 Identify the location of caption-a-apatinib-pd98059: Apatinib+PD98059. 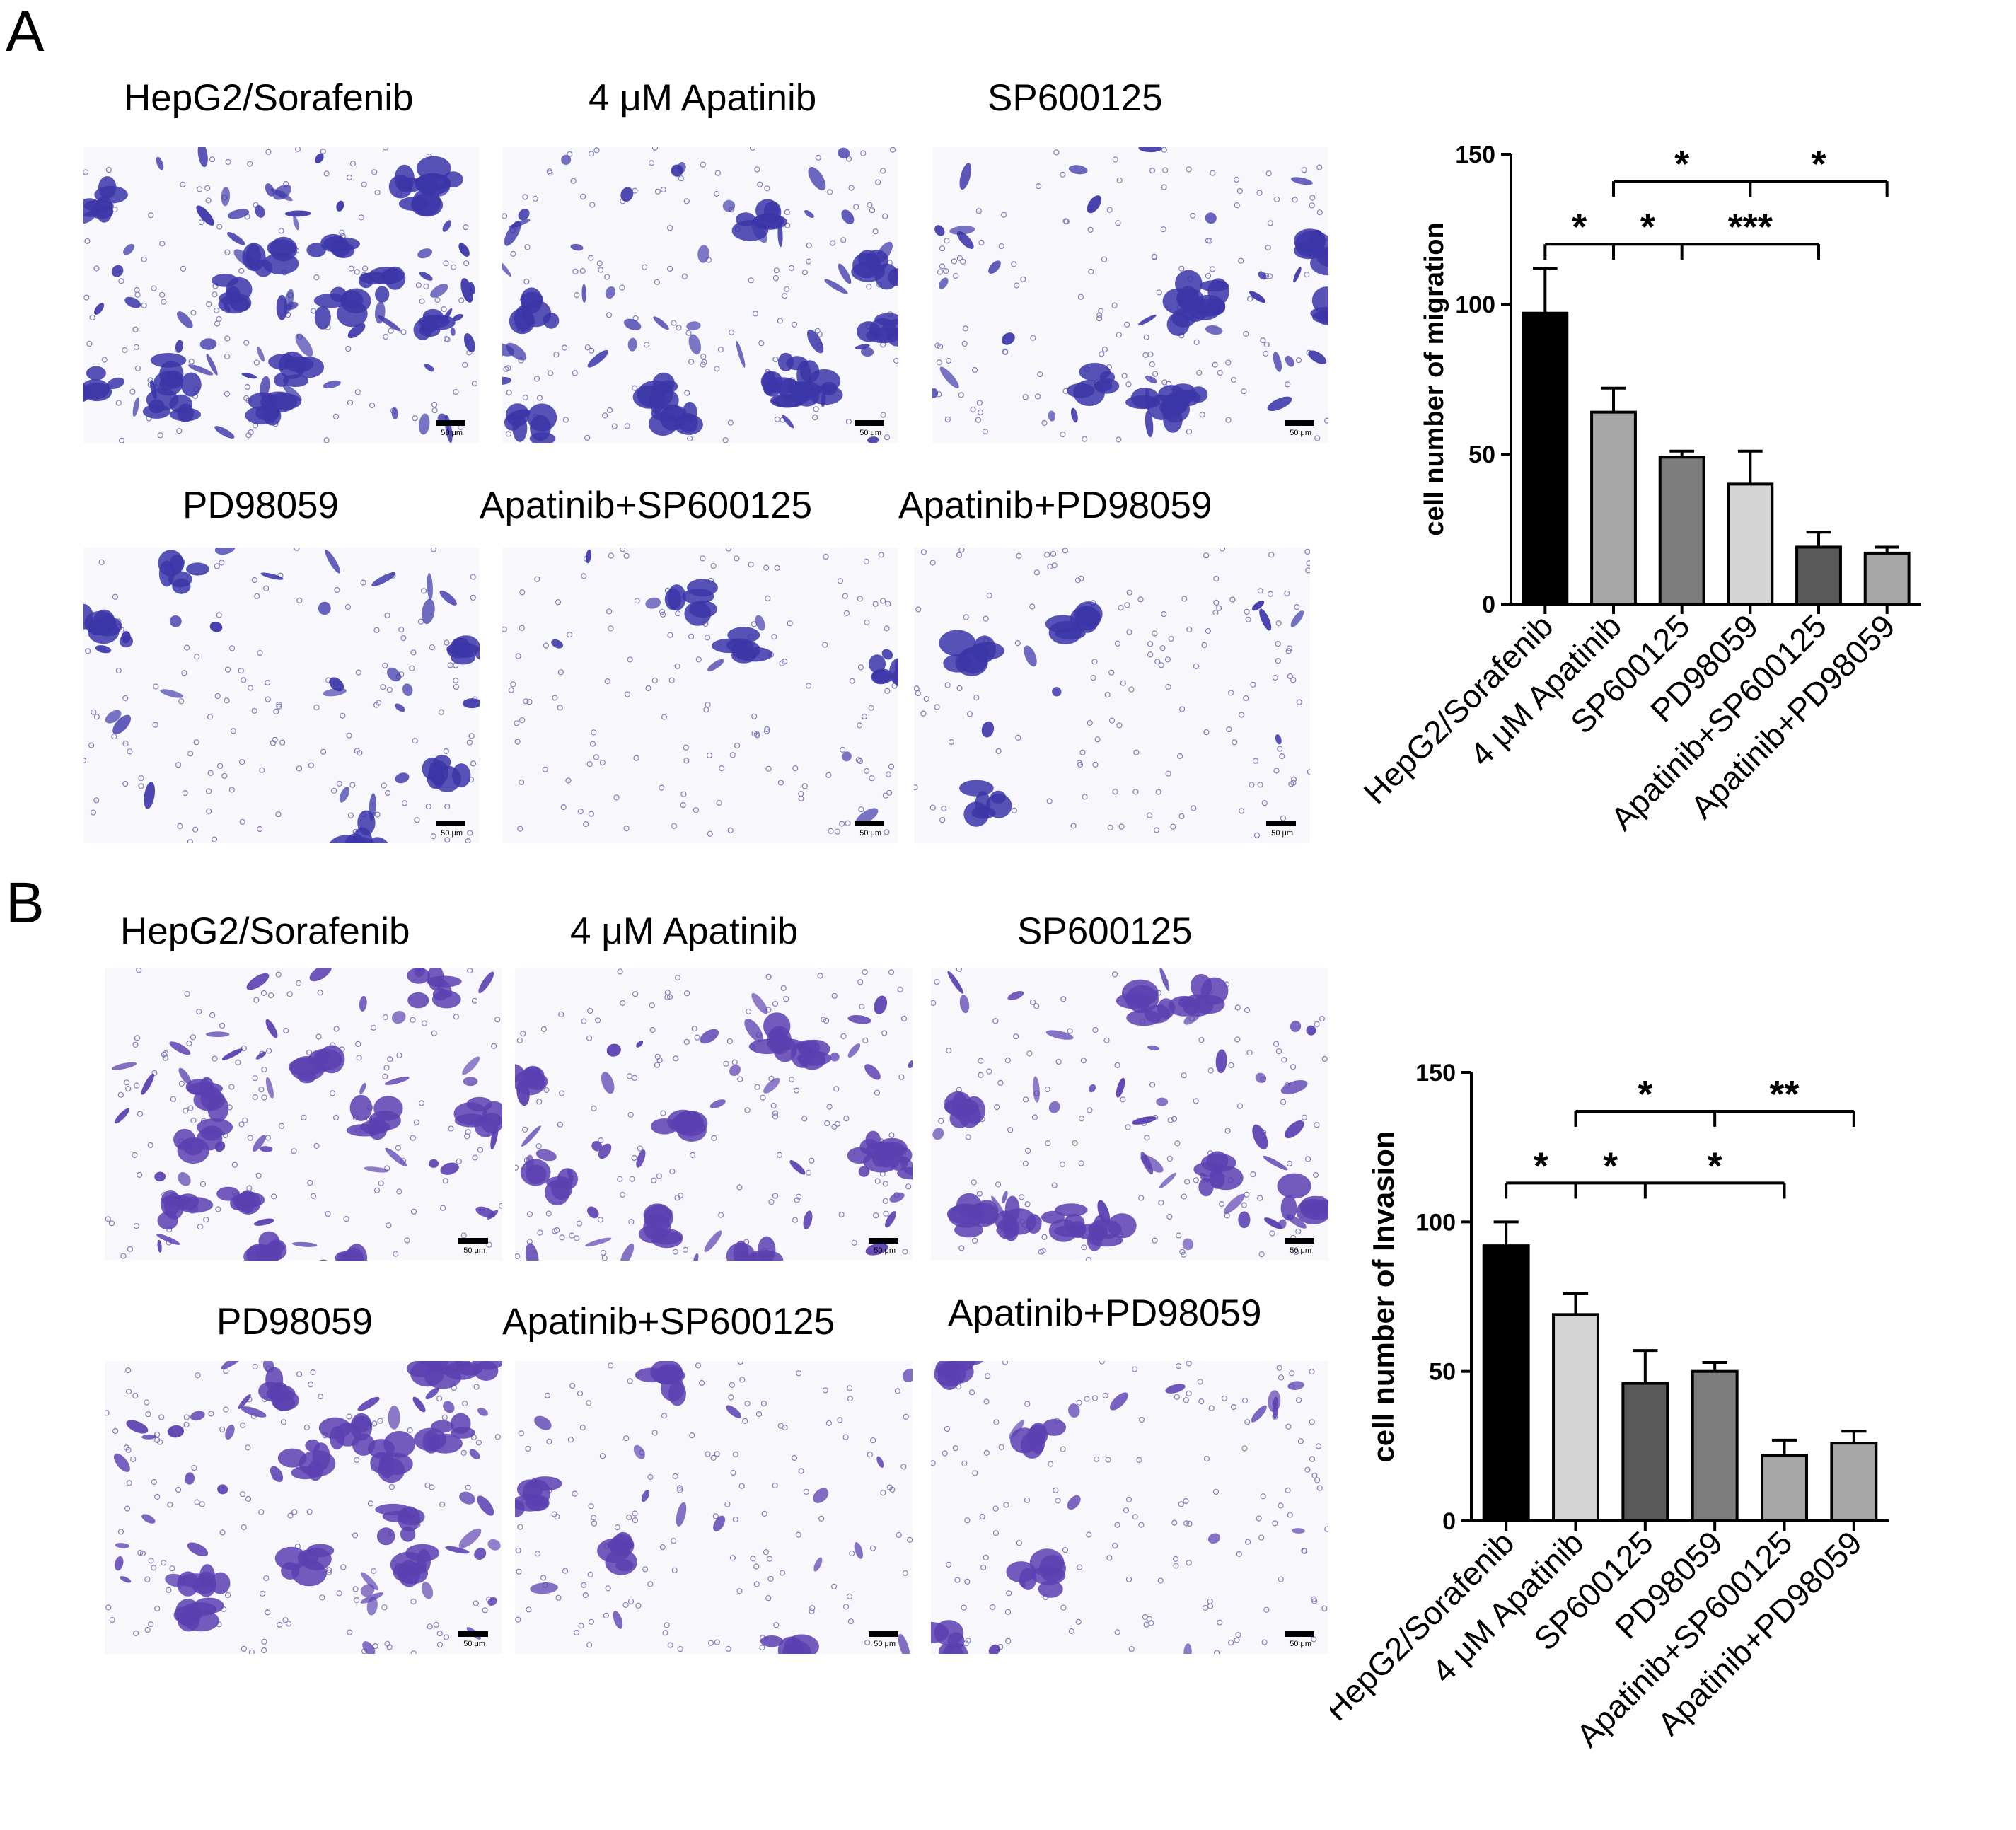
(1055, 506).